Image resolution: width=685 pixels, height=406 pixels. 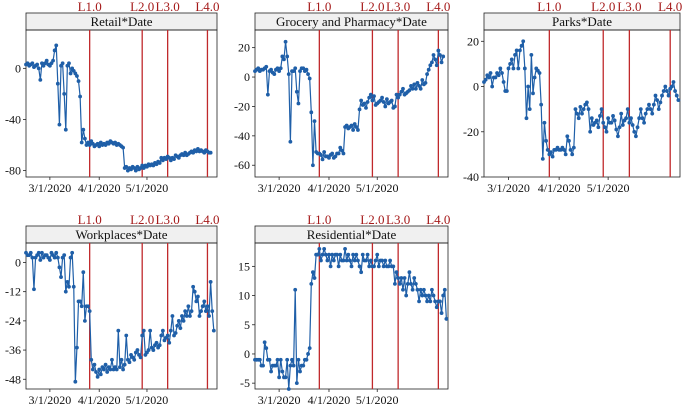 What do you see at coordinates (13, 350) in the screenshot?
I see `y-tick-label: -36` at bounding box center [13, 350].